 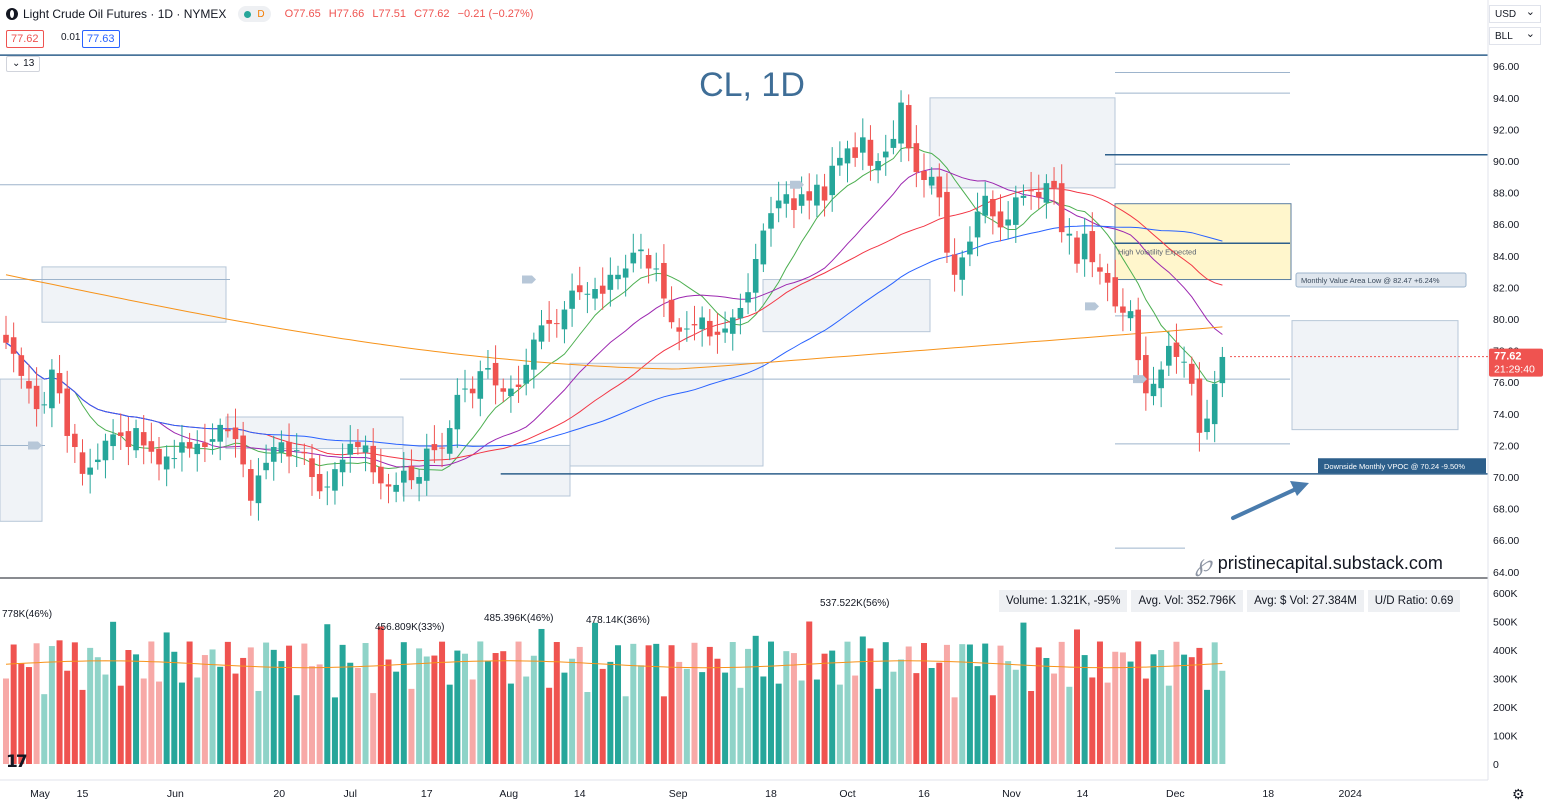 I want to click on price-tick-label: 66.00, so click(x=1506, y=541).